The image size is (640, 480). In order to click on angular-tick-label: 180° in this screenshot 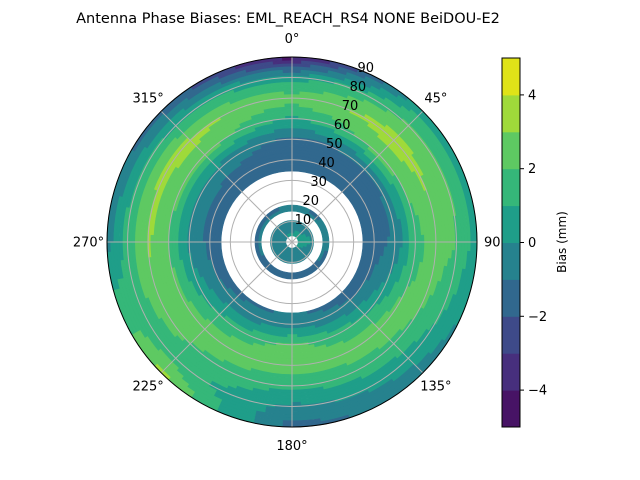, I will do `click(291, 446)`.